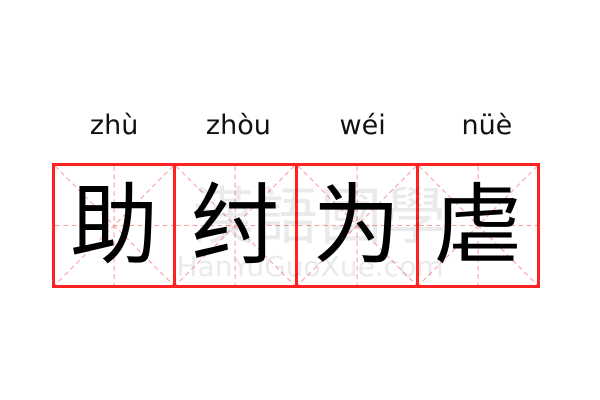 This screenshot has width=600, height=400. I want to click on character-cell: 虐, so click(477, 225).